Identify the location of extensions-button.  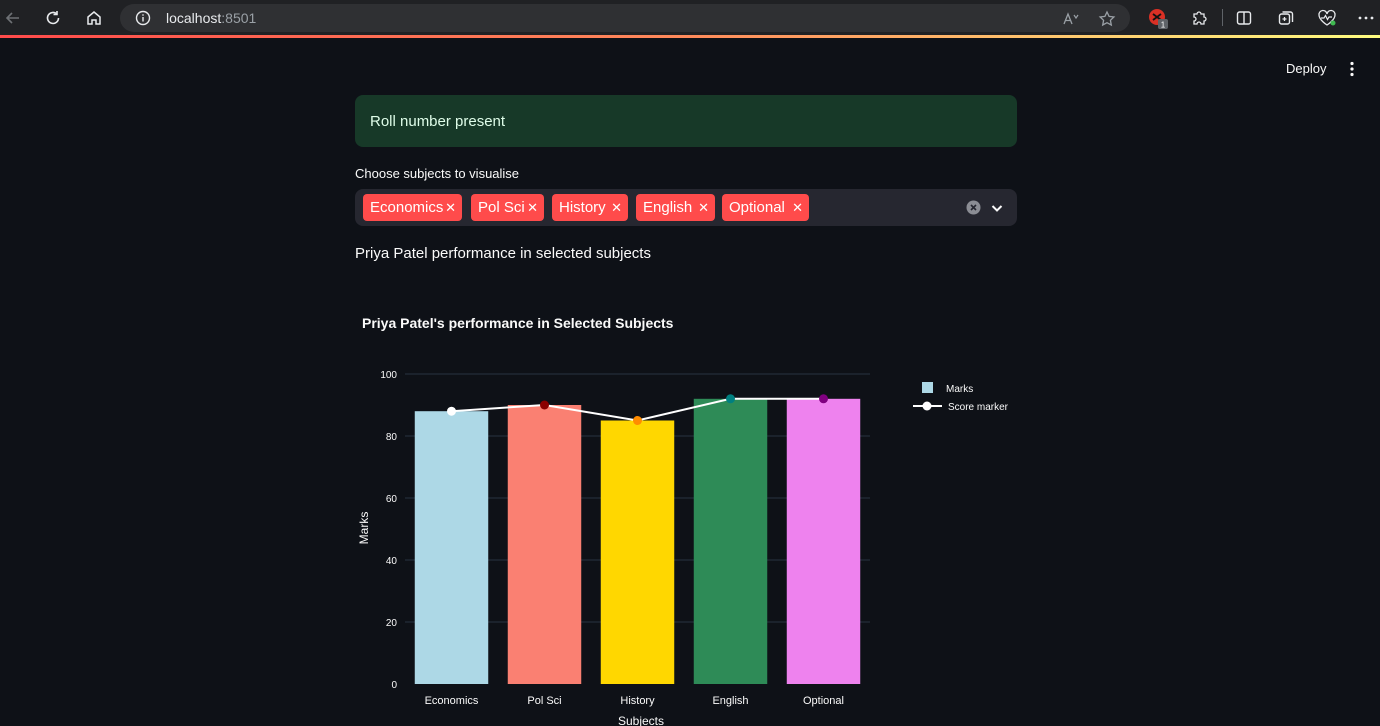
(1199, 18).